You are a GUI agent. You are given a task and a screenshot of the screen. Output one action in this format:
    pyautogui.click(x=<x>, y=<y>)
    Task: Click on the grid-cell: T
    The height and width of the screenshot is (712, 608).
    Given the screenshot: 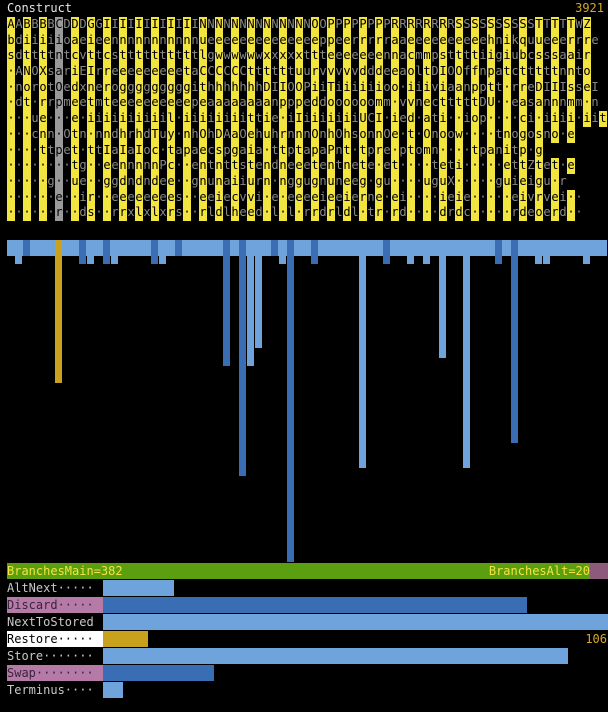 What is the action you would take?
    pyautogui.click(x=539, y=25)
    